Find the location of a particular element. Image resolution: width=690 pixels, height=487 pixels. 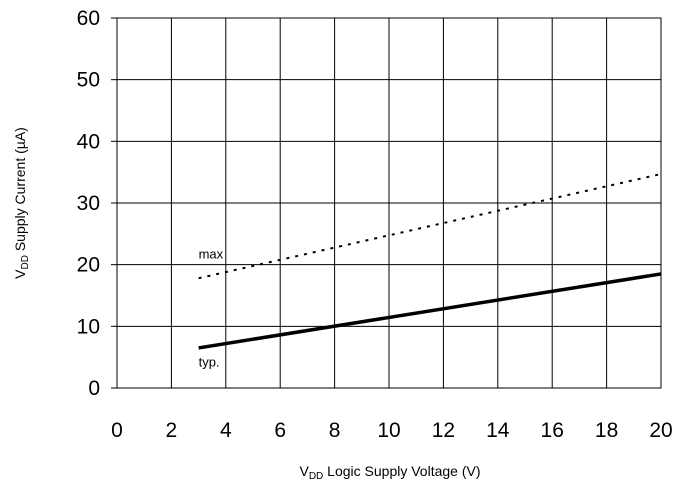

x-axis-label-sub: DD is located at coordinates (316, 476).